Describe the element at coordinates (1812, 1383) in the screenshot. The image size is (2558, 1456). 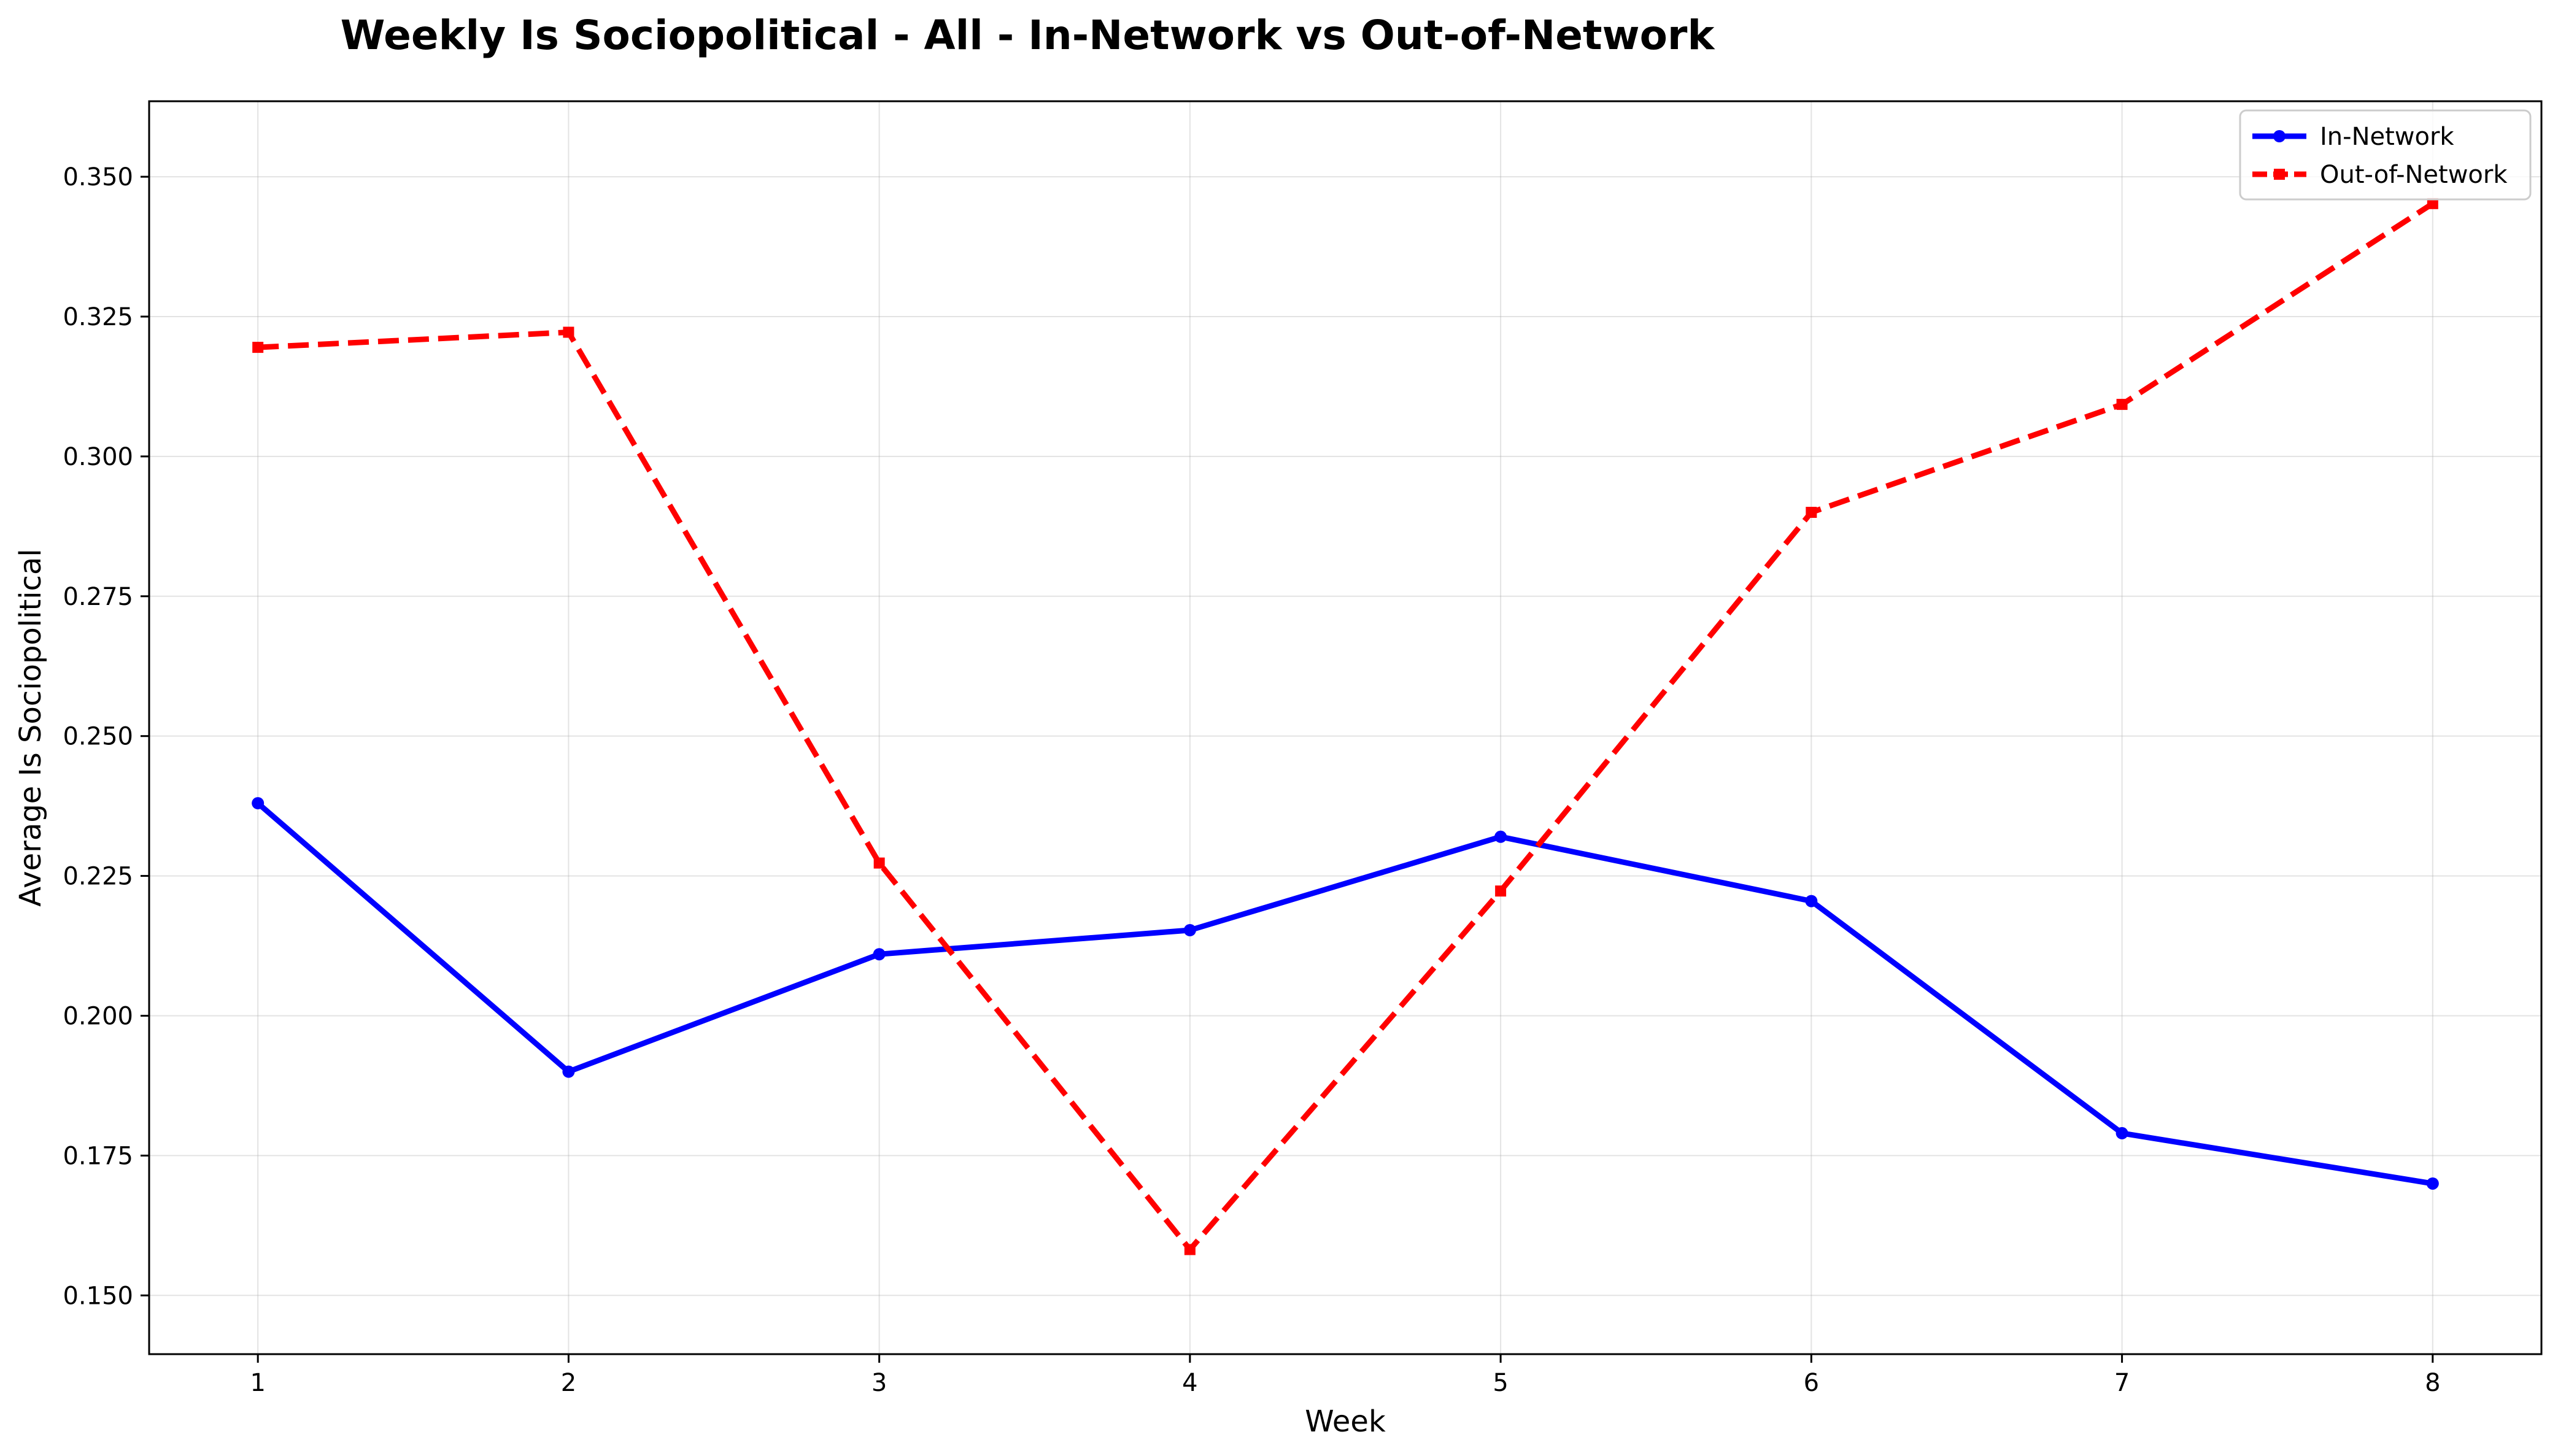
I see `x-tick-label: 6` at that location.